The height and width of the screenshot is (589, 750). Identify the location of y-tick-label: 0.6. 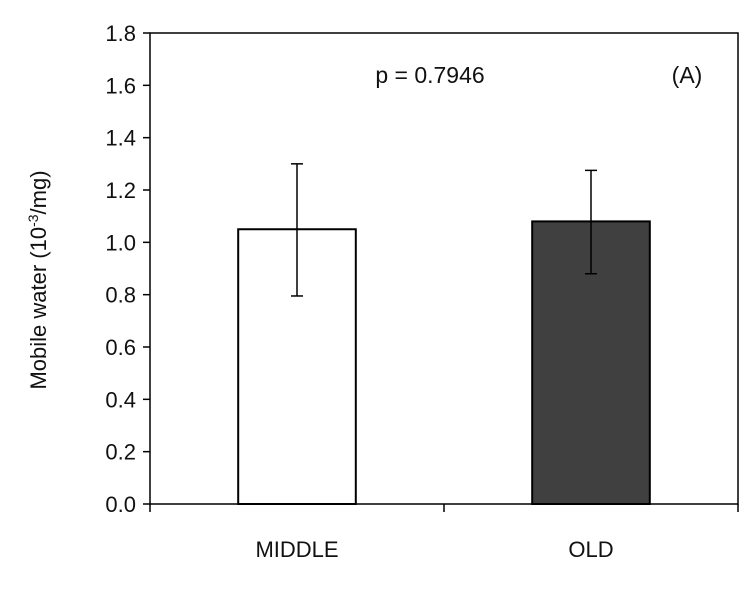
(120, 347).